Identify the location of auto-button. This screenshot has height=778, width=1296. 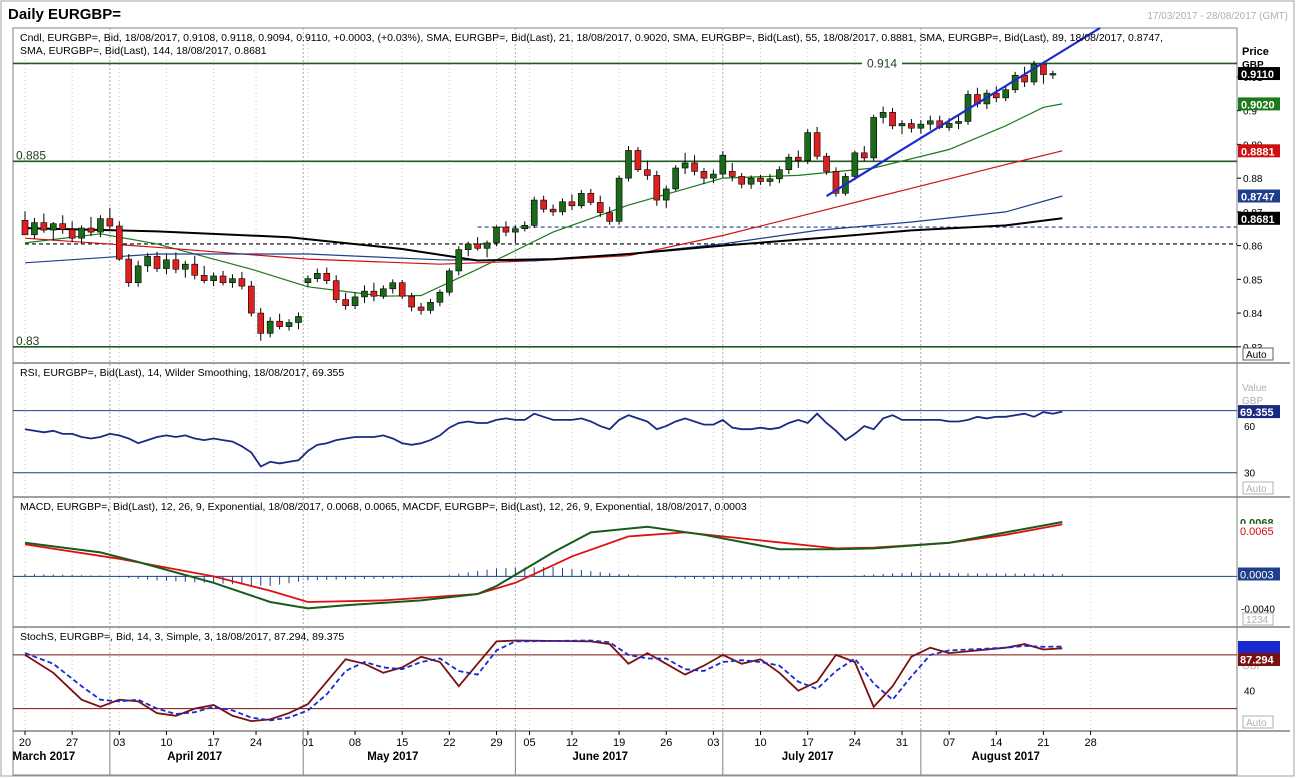
(1258, 354).